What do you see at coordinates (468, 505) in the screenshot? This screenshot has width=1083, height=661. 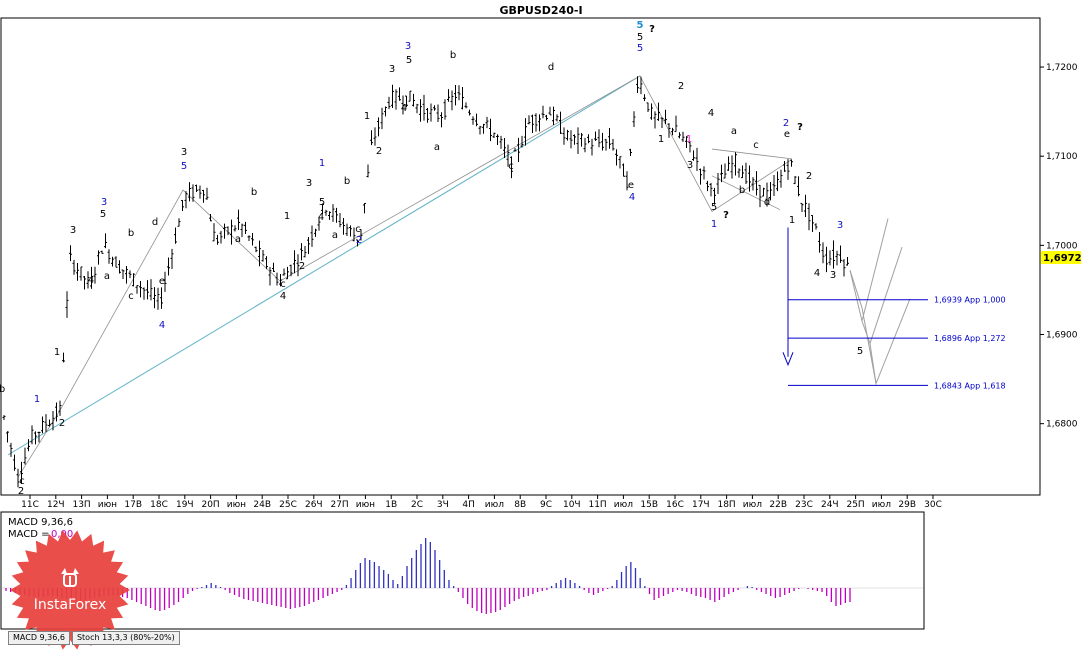 I see `x-tick-label: 4П` at bounding box center [468, 505].